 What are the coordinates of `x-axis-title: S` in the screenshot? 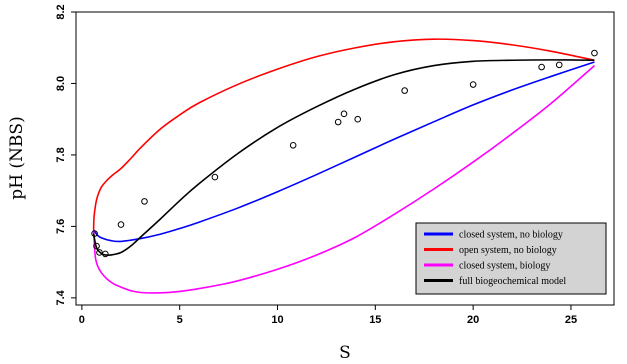 It's located at (345, 353).